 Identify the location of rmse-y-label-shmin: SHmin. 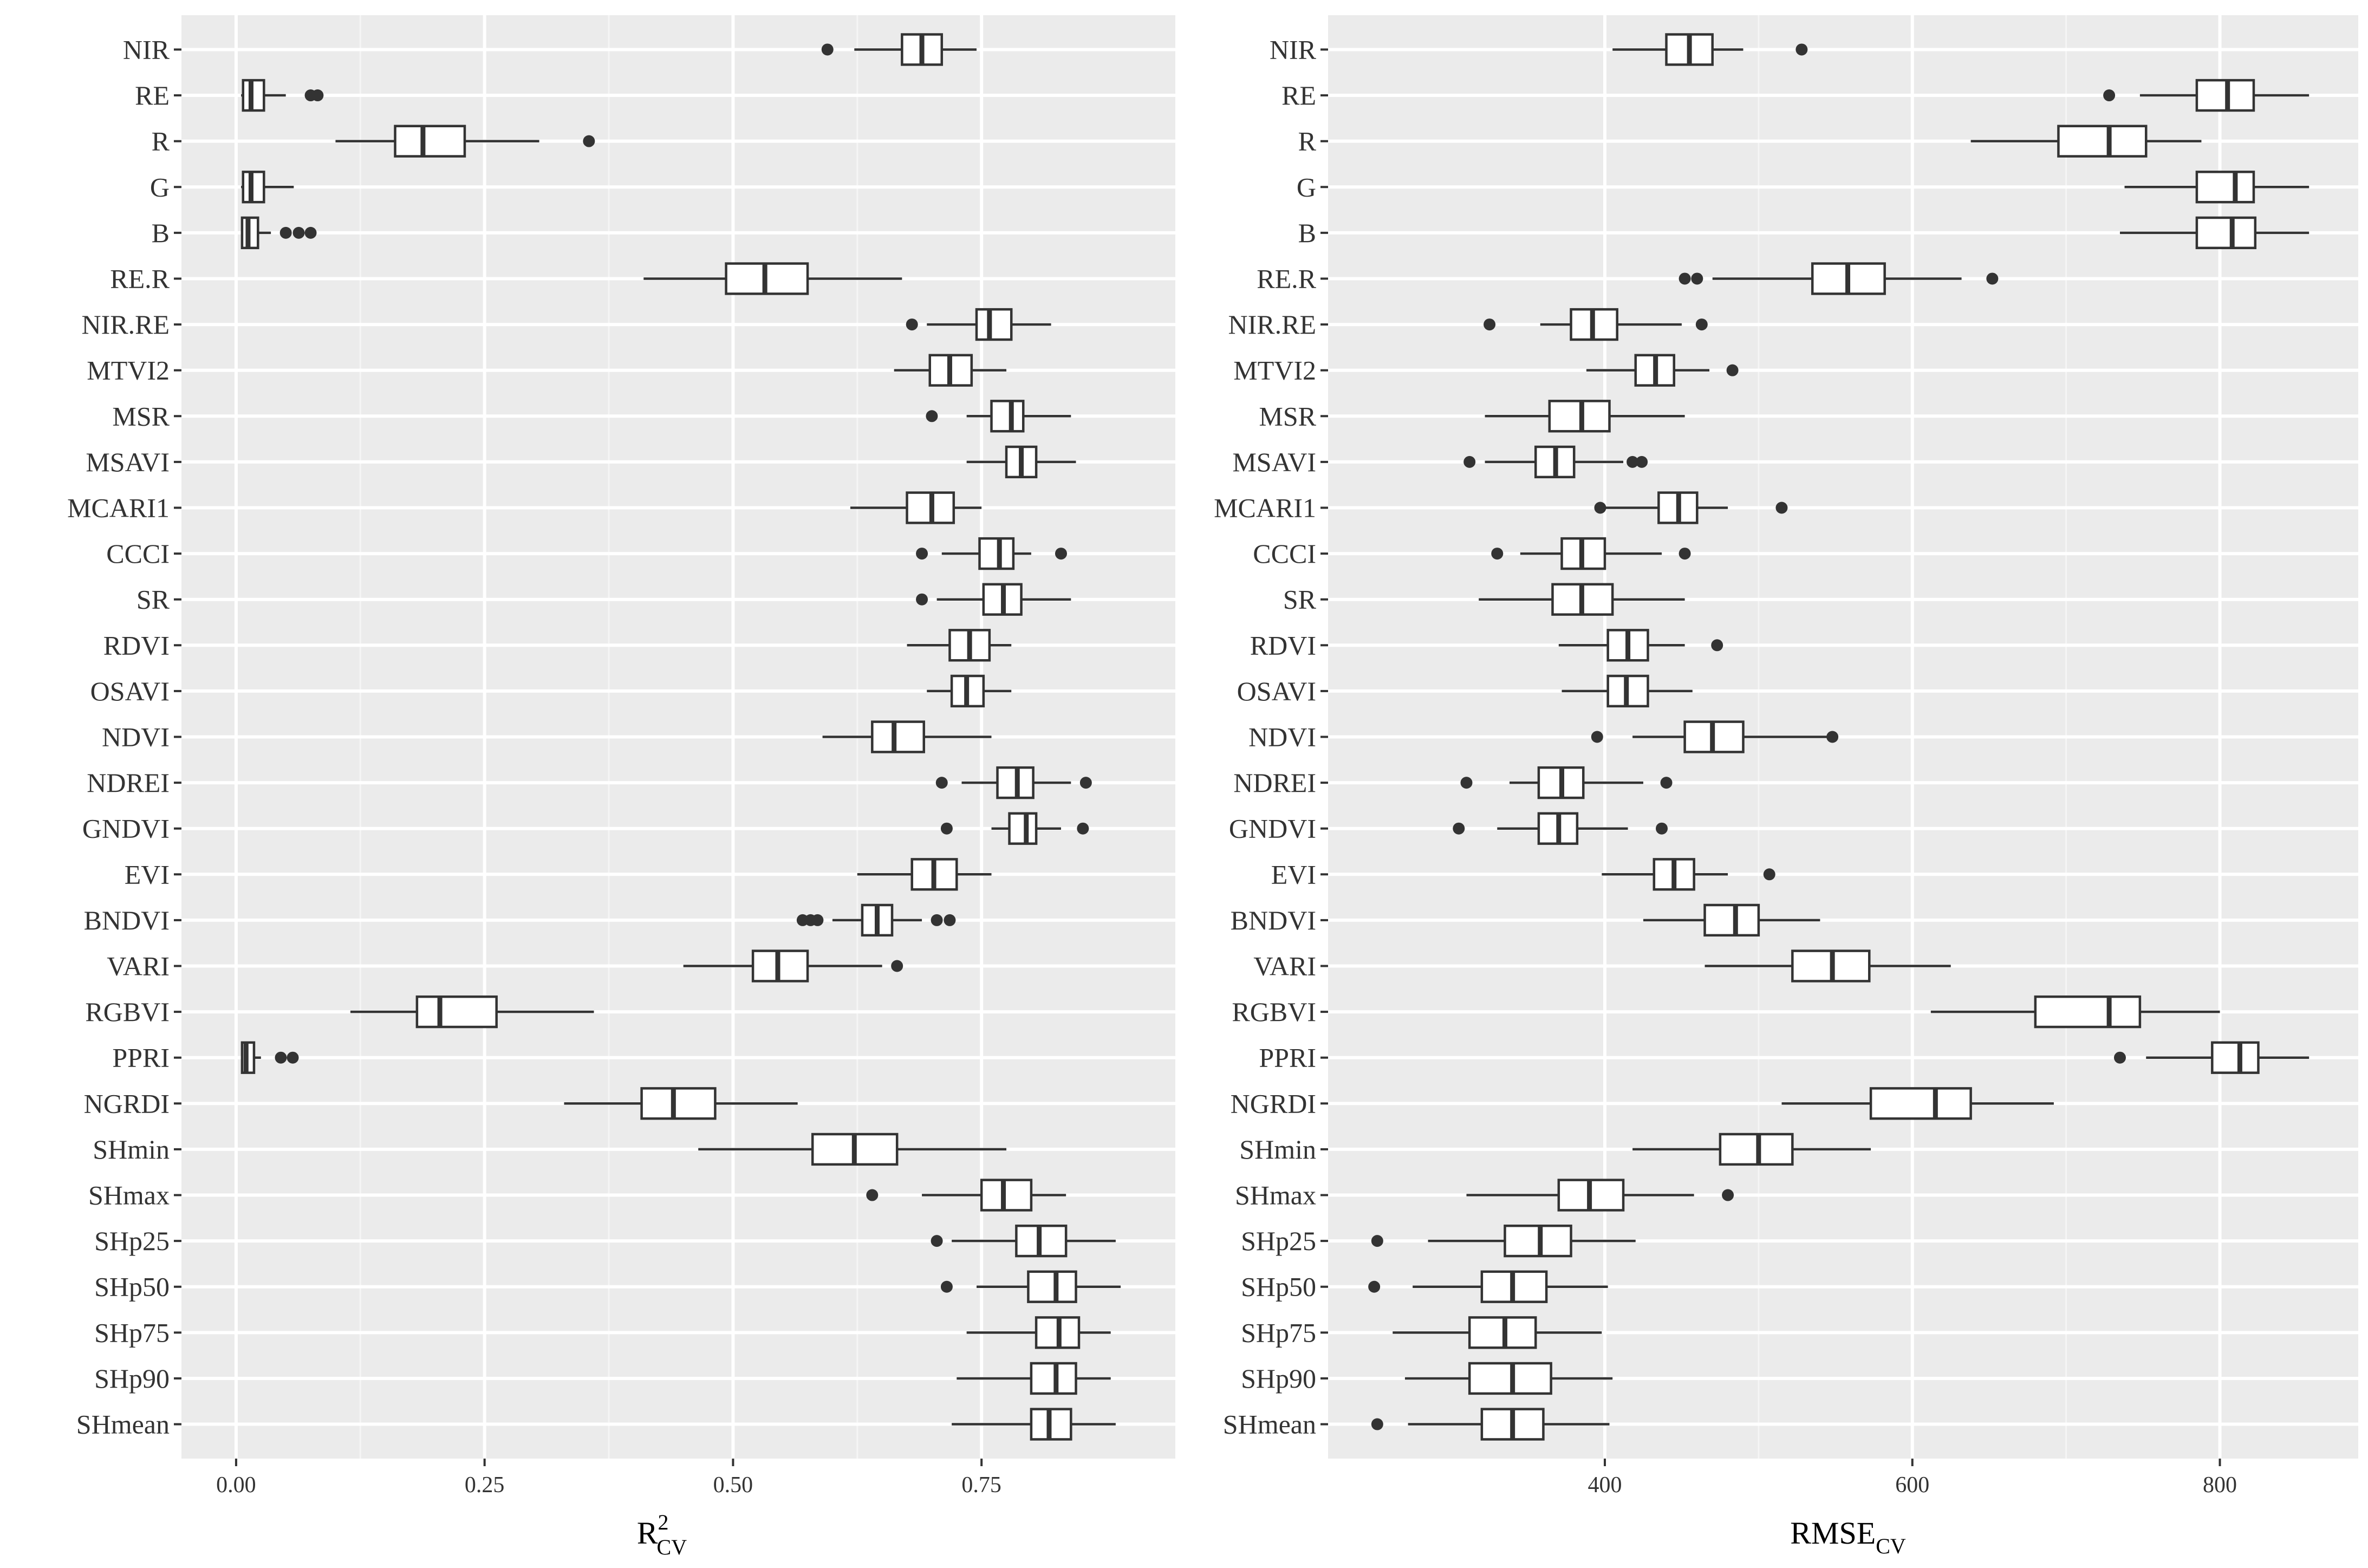
(1277, 1149).